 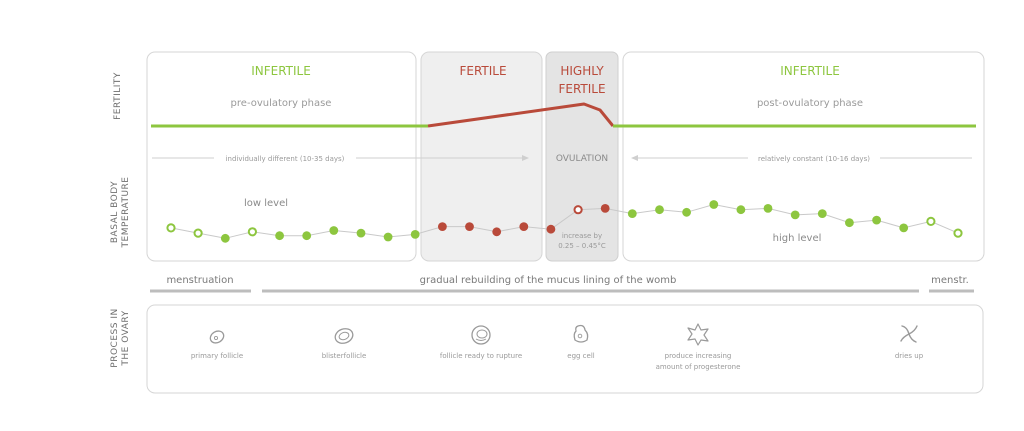 I want to click on ovary-label-follicle-rupture: follicle ready to rupture, so click(x=481, y=356).